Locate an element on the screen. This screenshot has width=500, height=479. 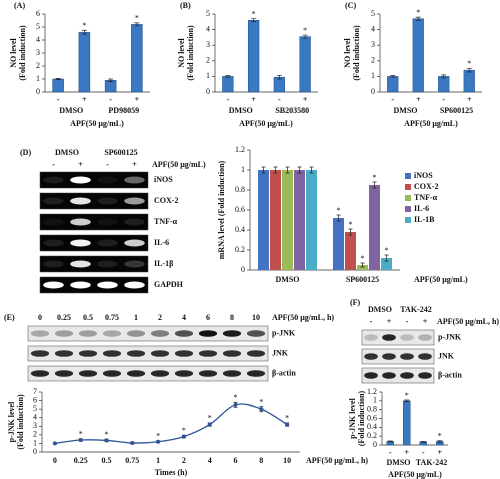
x-tick-label: 10 is located at coordinates (287, 460).